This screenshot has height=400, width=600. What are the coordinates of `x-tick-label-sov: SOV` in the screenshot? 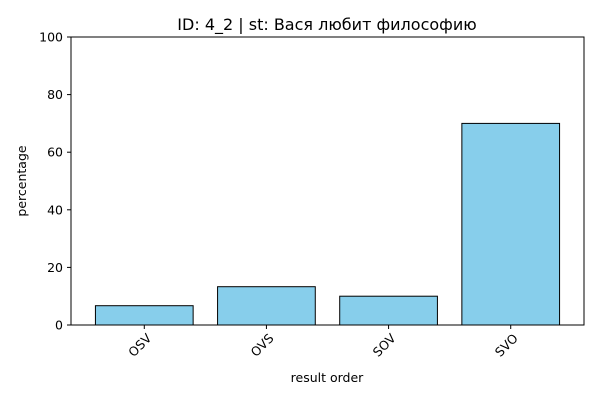 It's located at (384, 344).